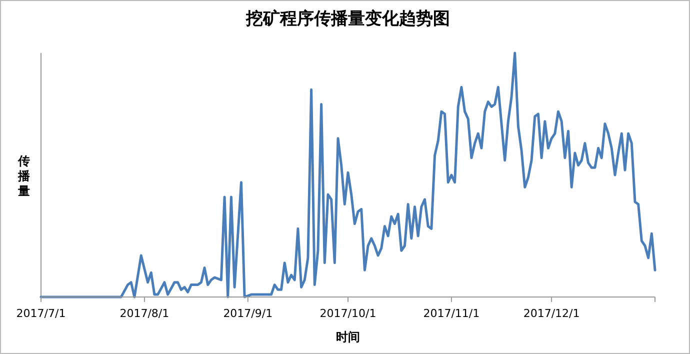 Image resolution: width=690 pixels, height=354 pixels. I want to click on x-tick-label: 2017/9/1, so click(248, 313).